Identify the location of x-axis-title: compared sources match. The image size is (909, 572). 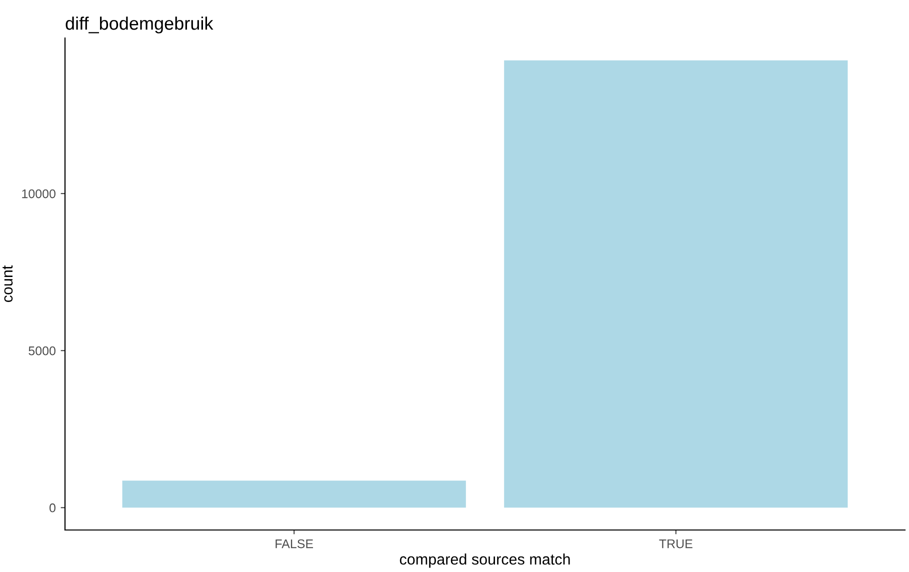
(485, 560).